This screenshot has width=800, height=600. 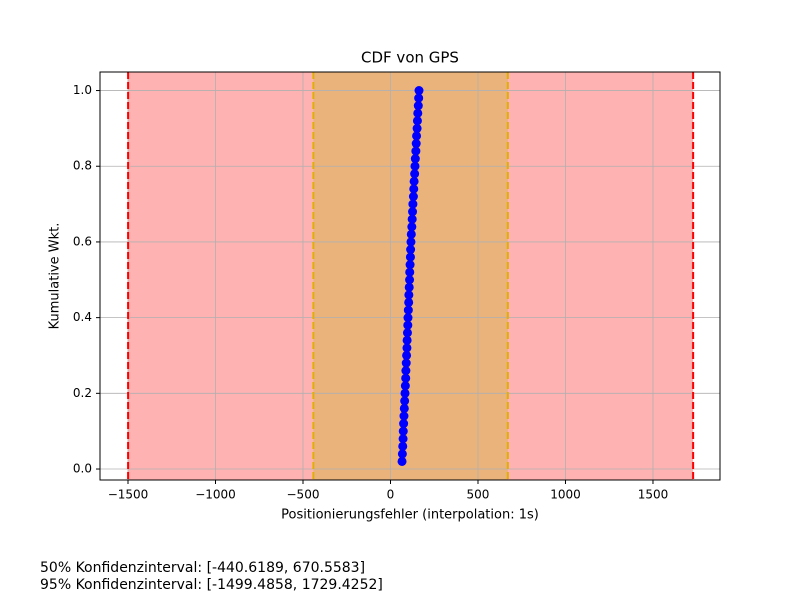 What do you see at coordinates (82, 166) in the screenshot?
I see `y-tick-label: 0.8` at bounding box center [82, 166].